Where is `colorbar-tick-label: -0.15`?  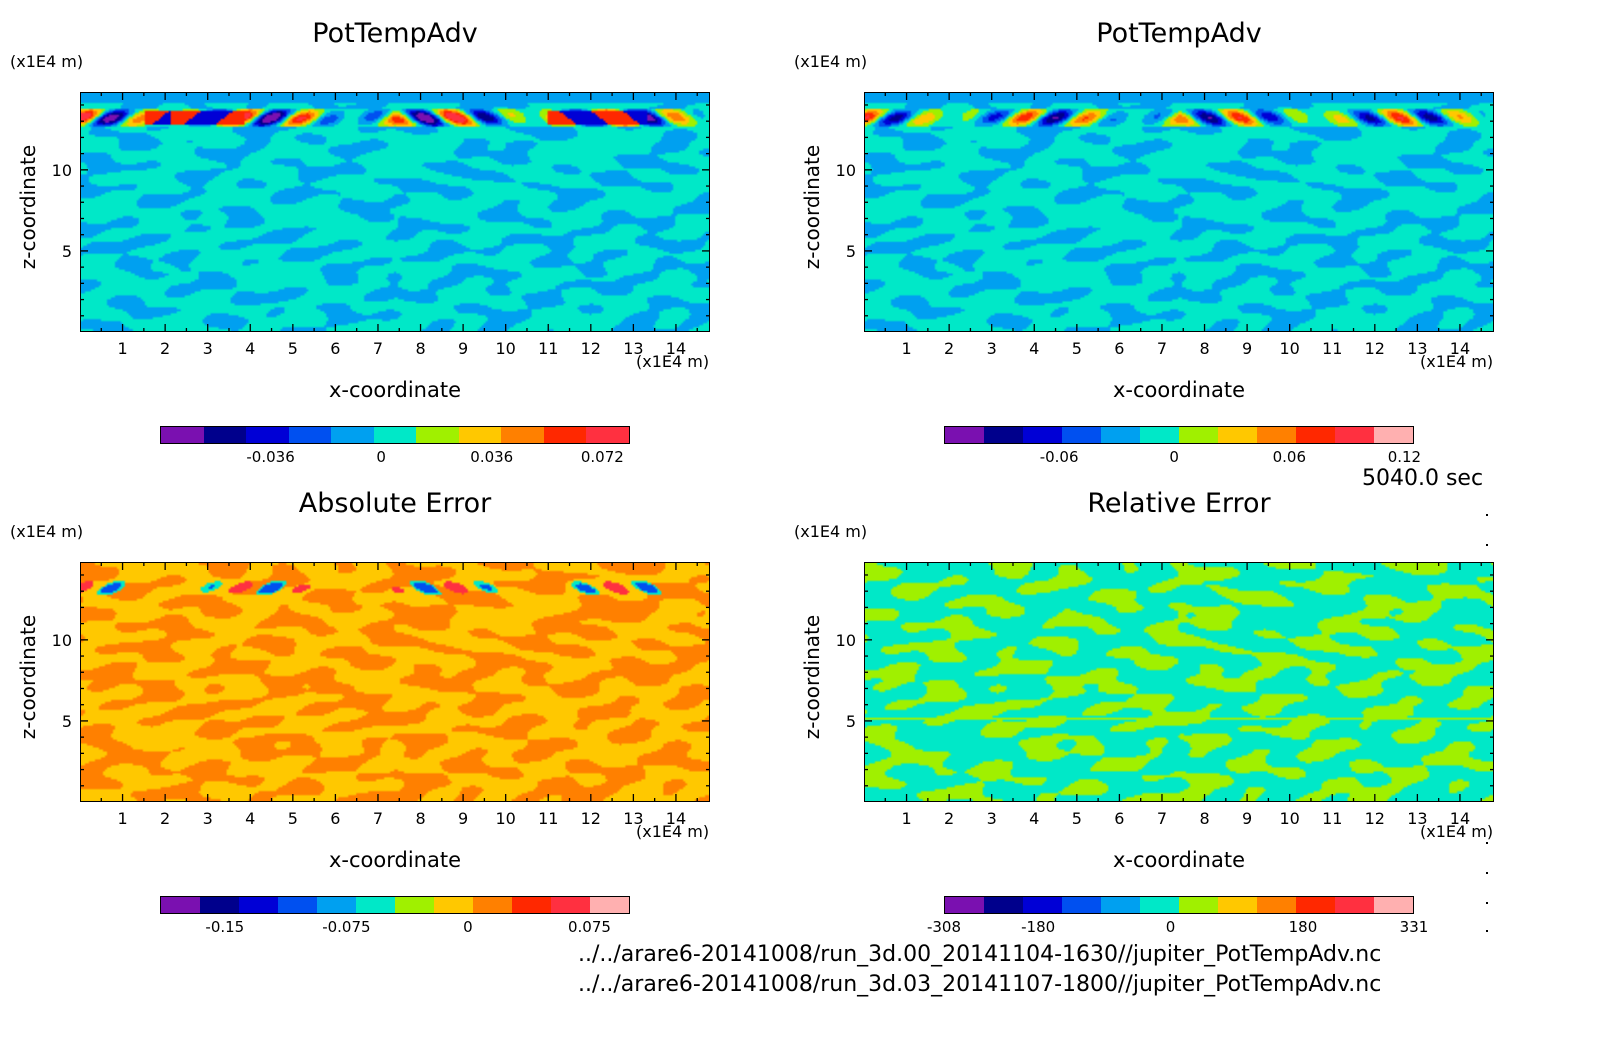
colorbar-tick-label: -0.15 is located at coordinates (225, 927).